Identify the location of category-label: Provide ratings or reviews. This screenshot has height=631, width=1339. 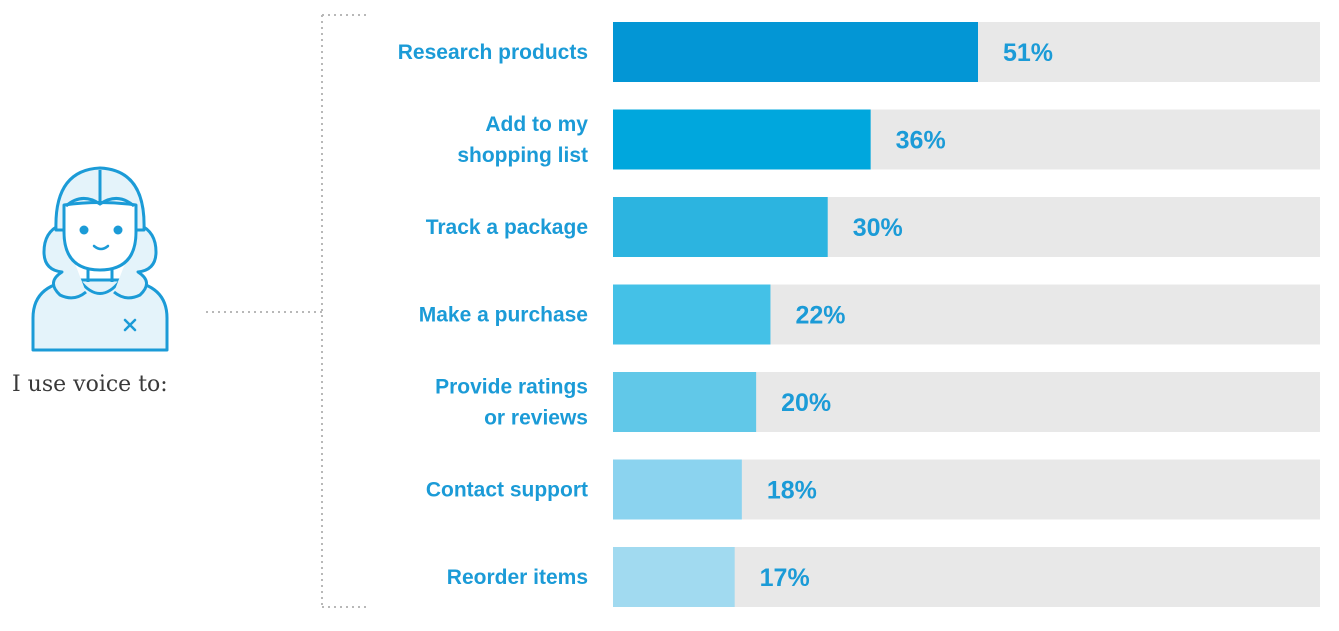
(511, 403).